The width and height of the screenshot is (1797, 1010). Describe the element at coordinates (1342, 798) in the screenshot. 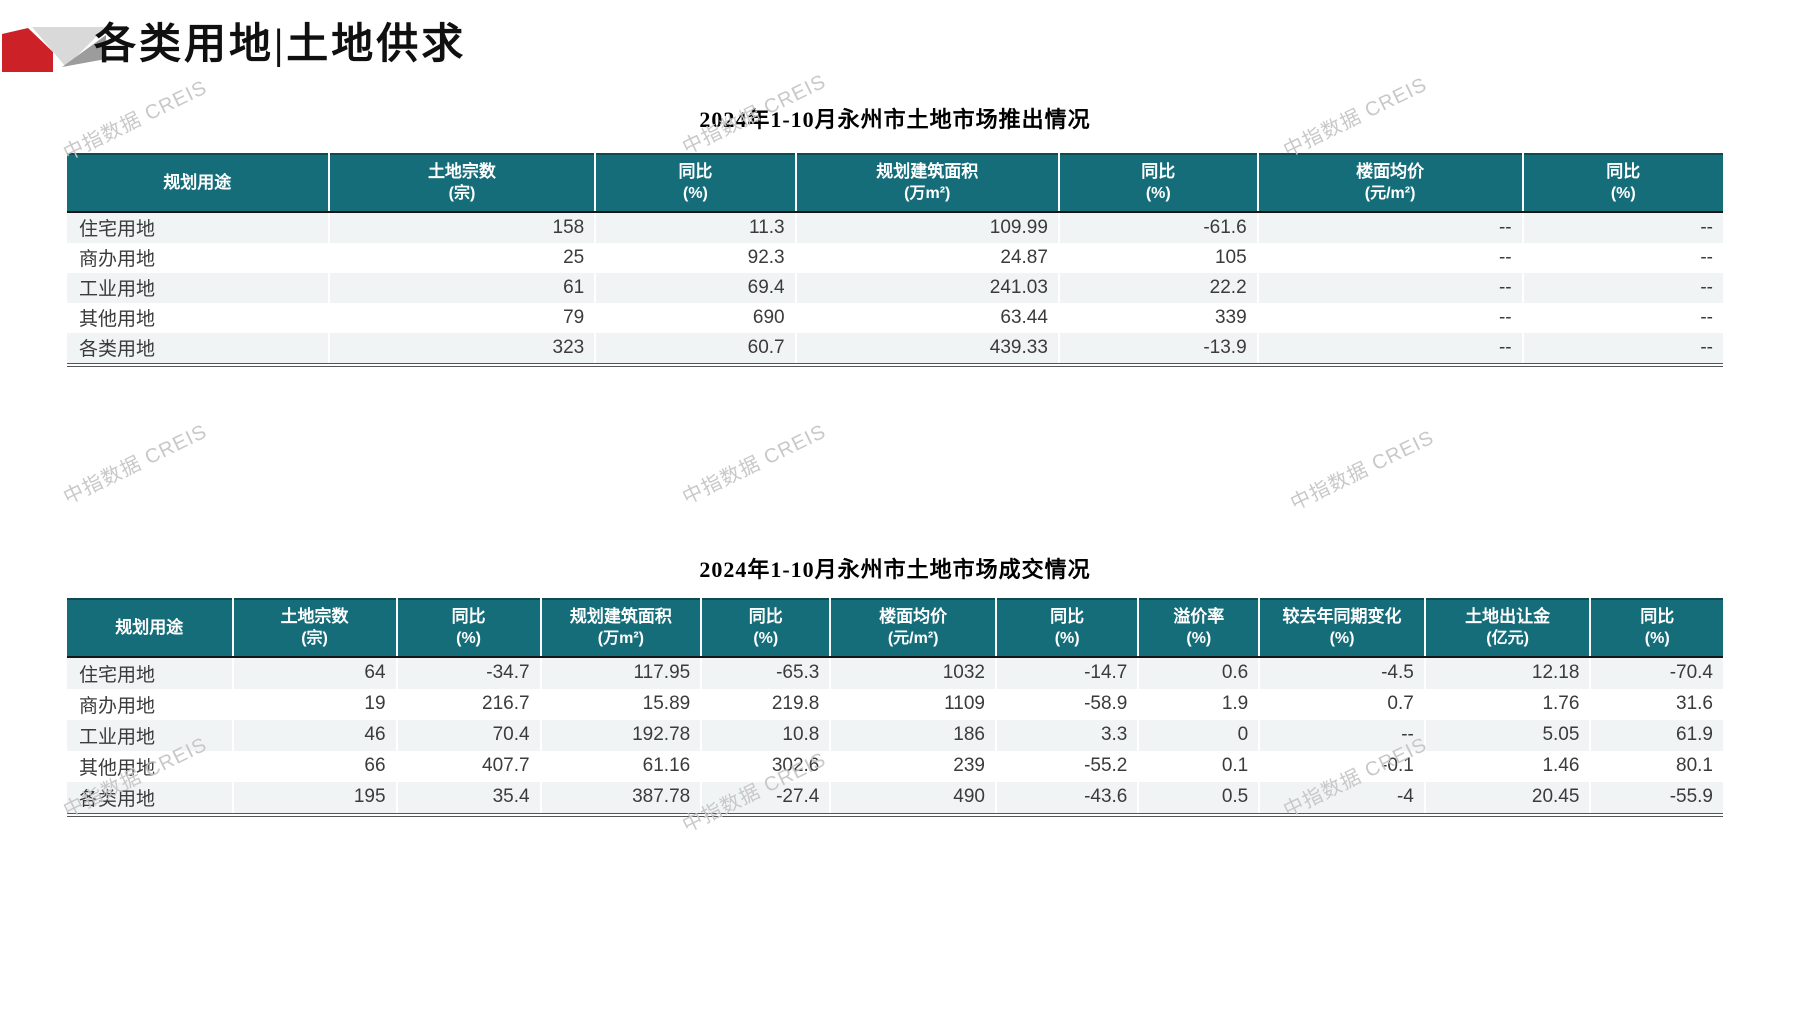

I see `value-cell: -4` at that location.